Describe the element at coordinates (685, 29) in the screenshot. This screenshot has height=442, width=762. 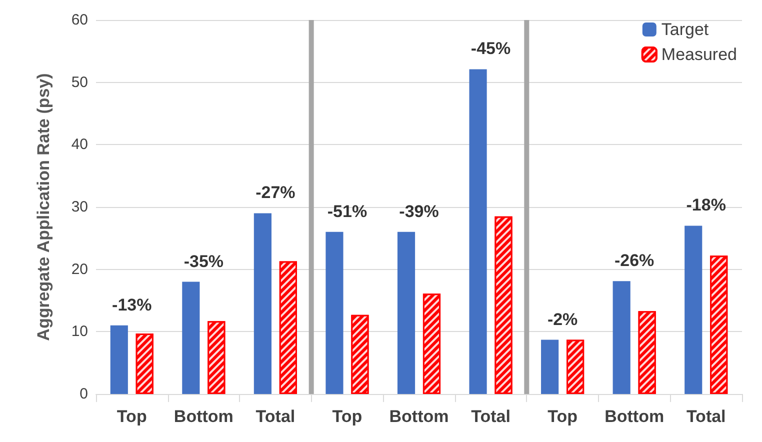
I see `legend-label: Target` at that location.